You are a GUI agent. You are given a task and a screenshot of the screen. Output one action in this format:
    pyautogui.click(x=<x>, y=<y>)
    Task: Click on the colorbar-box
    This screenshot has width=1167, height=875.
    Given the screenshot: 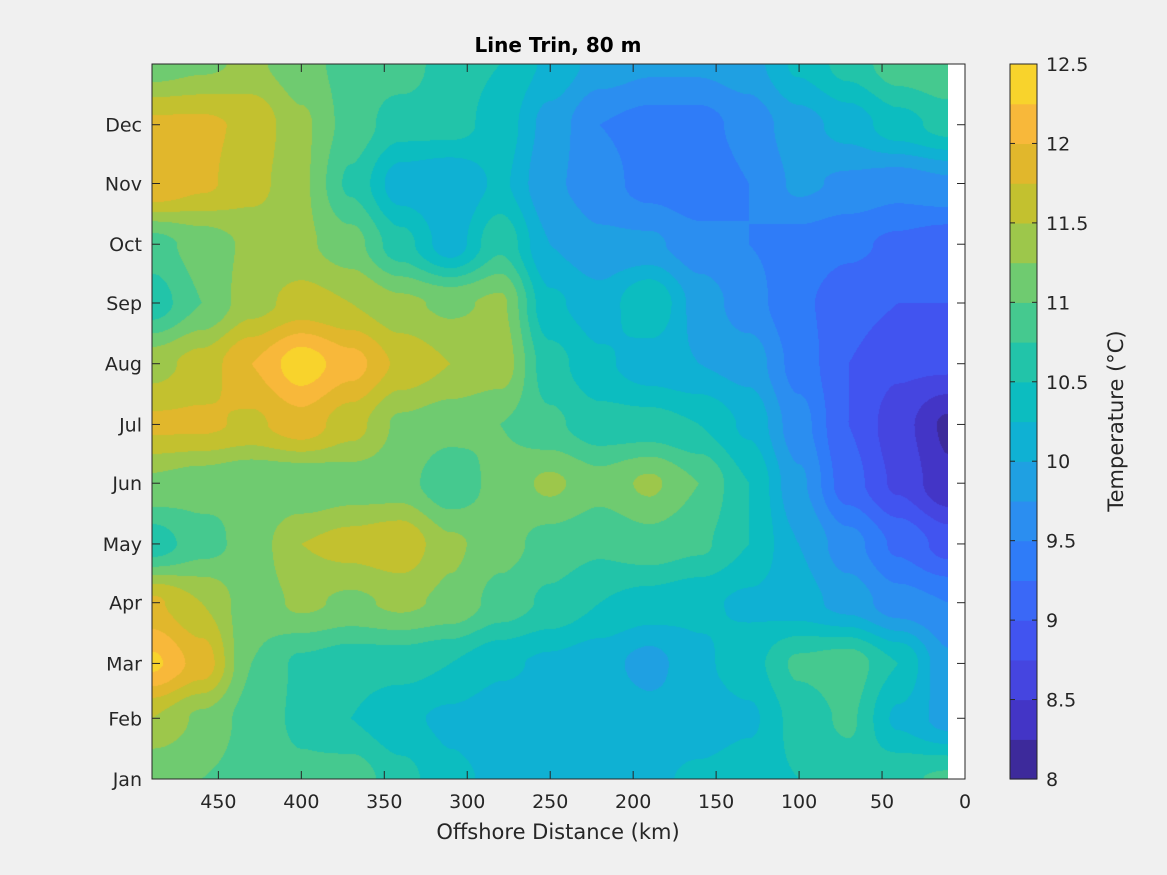 What is the action you would take?
    pyautogui.click(x=1023, y=421)
    